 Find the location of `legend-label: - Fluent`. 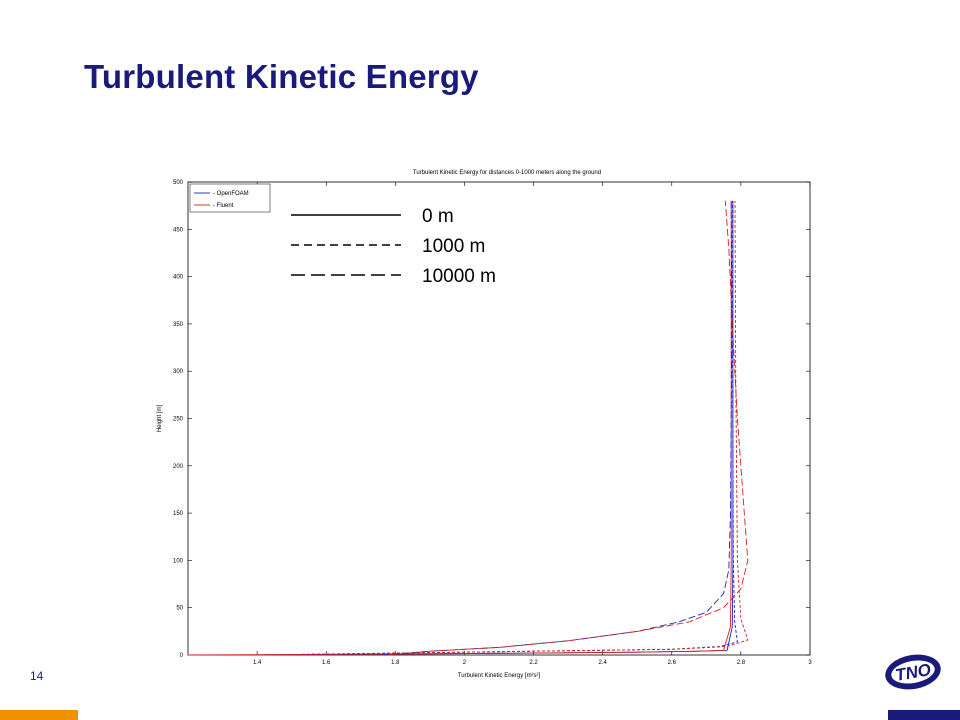

legend-label: - Fluent is located at coordinates (223, 206).